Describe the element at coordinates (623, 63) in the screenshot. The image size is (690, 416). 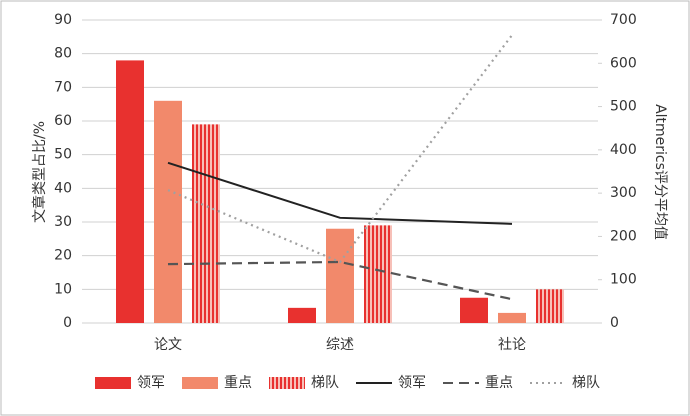
I see `y2-tick-label: 600` at that location.